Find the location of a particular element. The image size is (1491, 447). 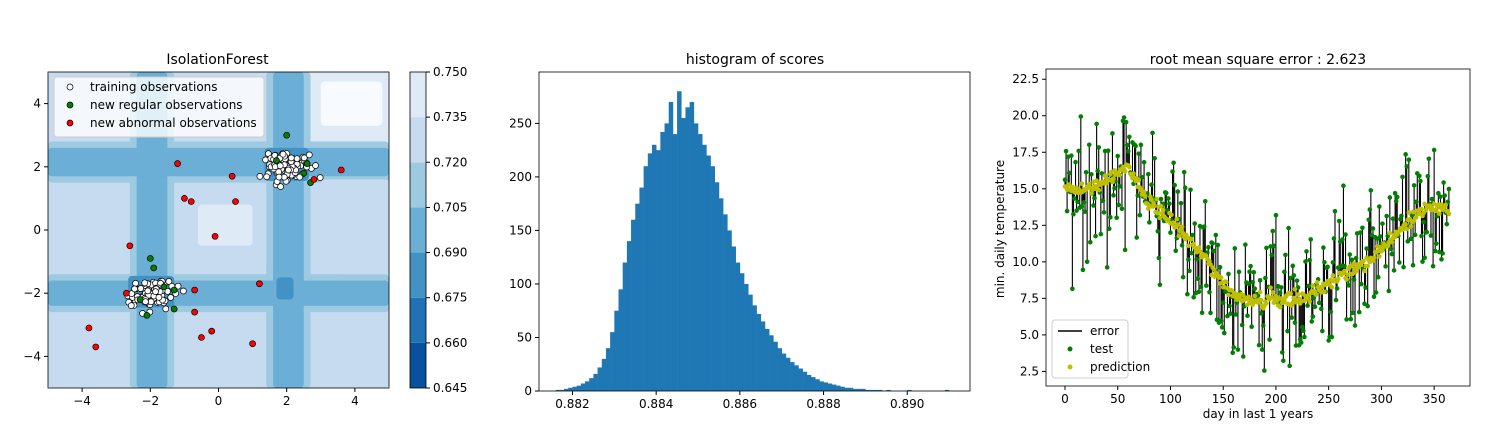

y-tick-label: 22.5 is located at coordinates (1025, 79).